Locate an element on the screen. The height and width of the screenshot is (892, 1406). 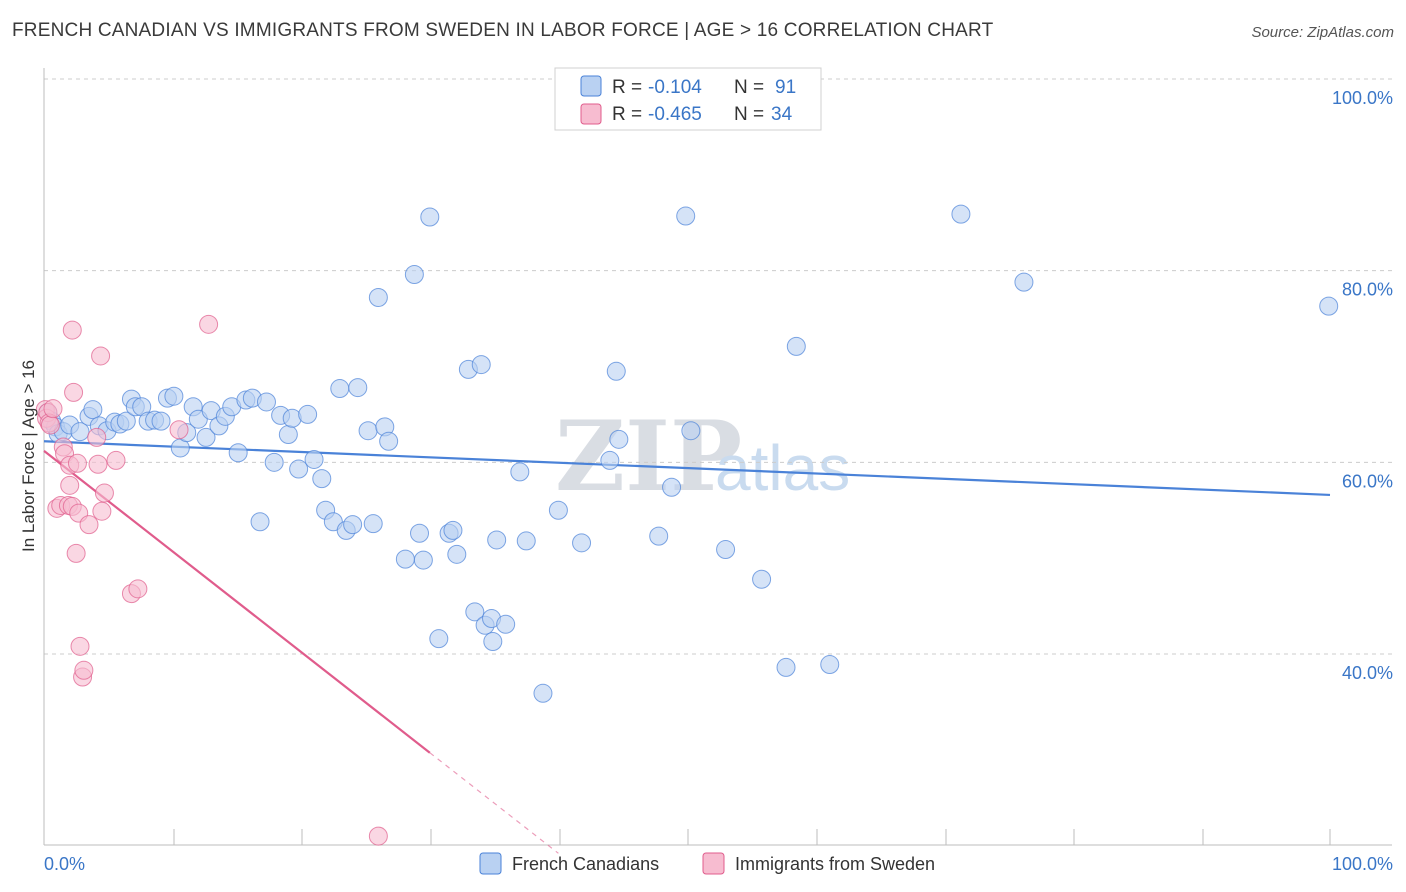
trend-line-extension is located at coordinates (494, 803).